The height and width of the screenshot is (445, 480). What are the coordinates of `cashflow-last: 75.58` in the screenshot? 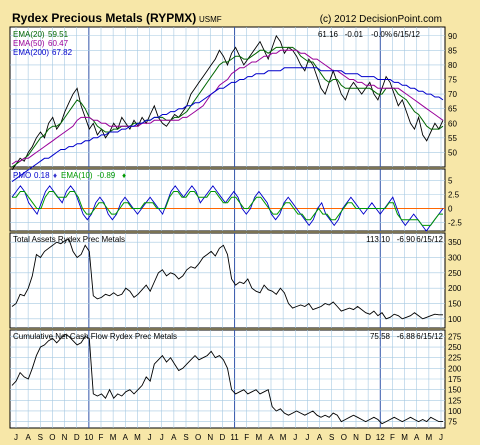 It's located at (380, 336).